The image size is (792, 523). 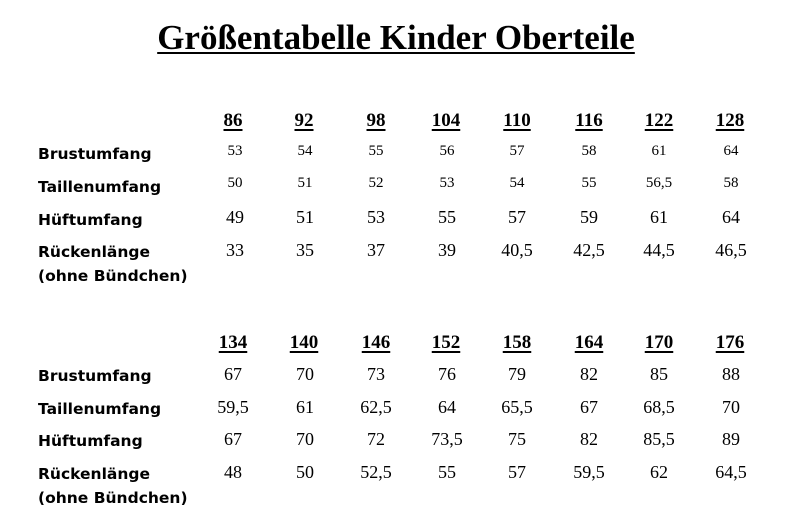 What do you see at coordinates (517, 439) in the screenshot?
I see `table-cell: 75` at bounding box center [517, 439].